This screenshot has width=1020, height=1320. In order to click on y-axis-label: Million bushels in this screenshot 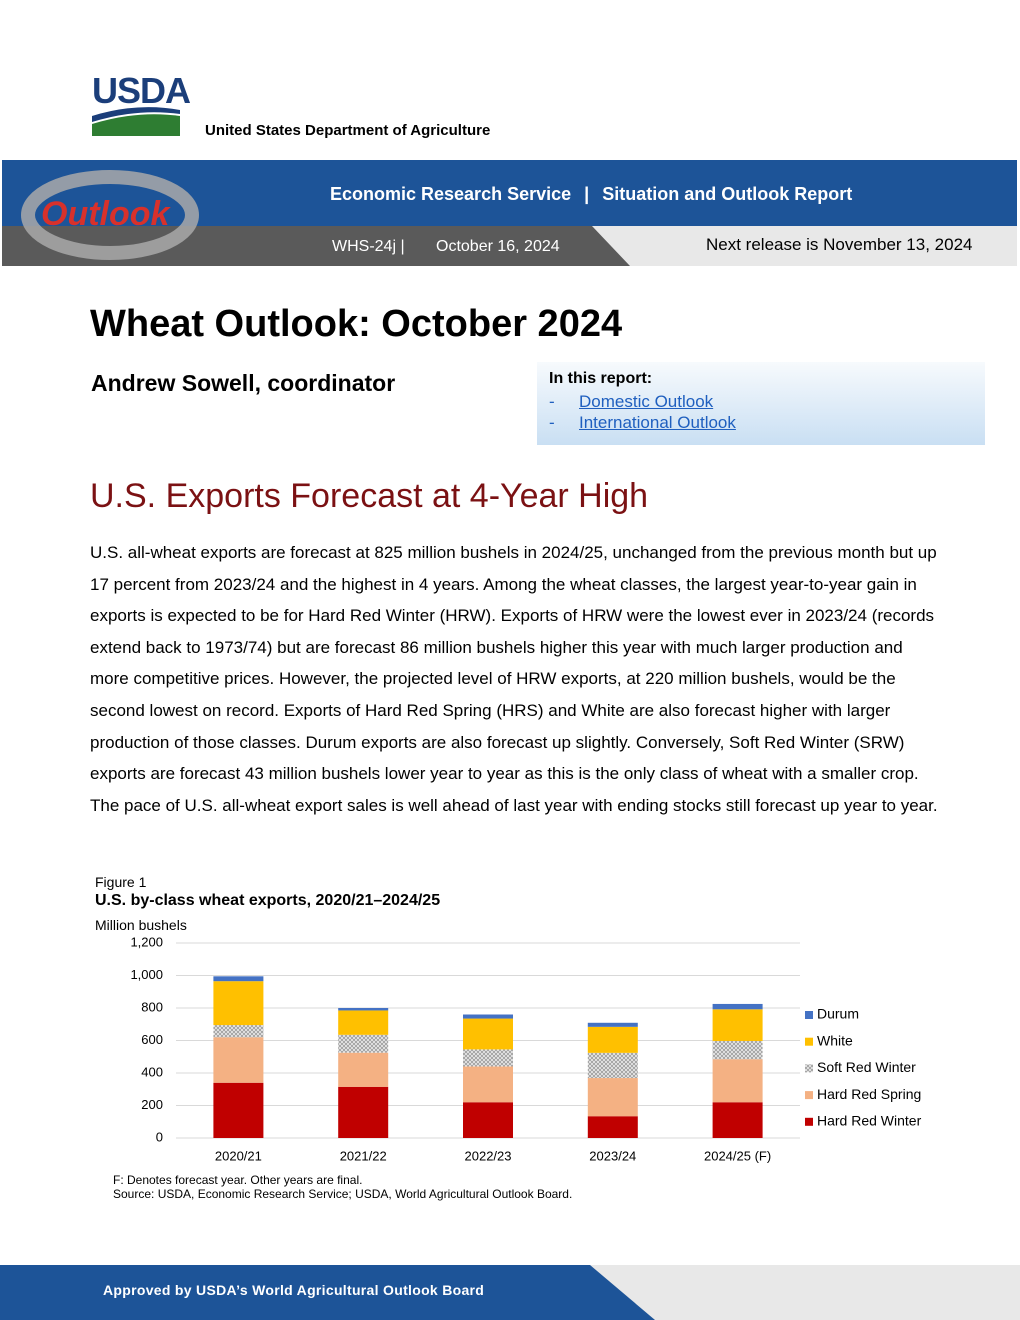, I will do `click(141, 925)`.